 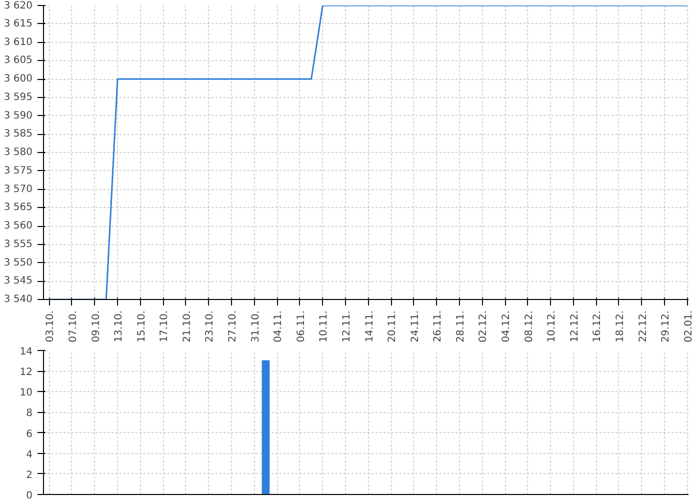 I want to click on y-tick-label: 12, so click(x=26, y=372).